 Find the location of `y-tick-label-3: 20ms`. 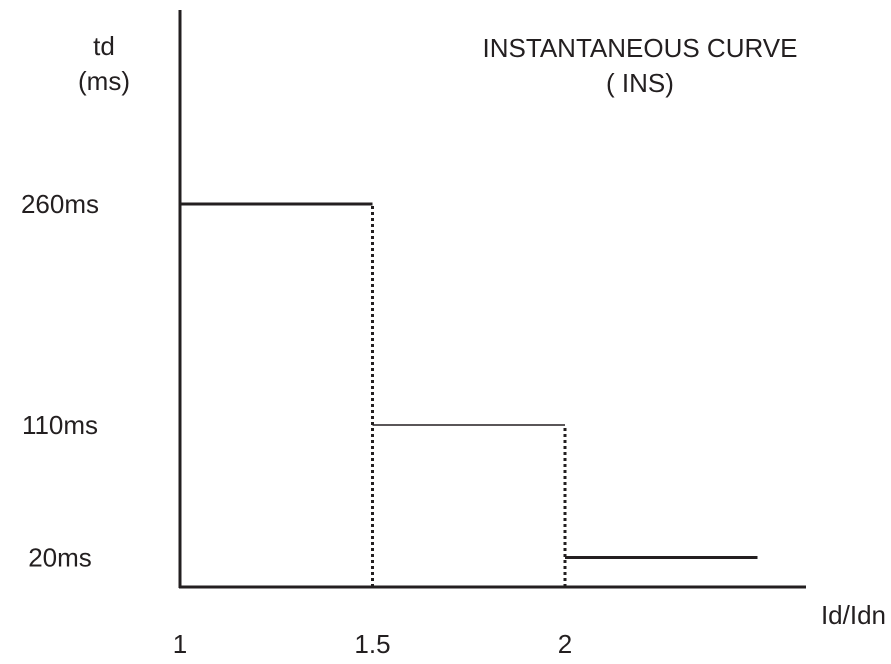

y-tick-label-3: 20ms is located at coordinates (60, 558).